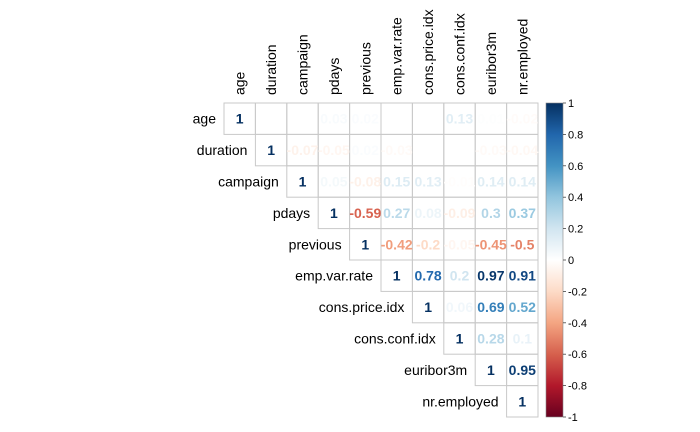  Describe the element at coordinates (571, 261) in the screenshot. I see `colorbar-tick-label: 0` at that location.